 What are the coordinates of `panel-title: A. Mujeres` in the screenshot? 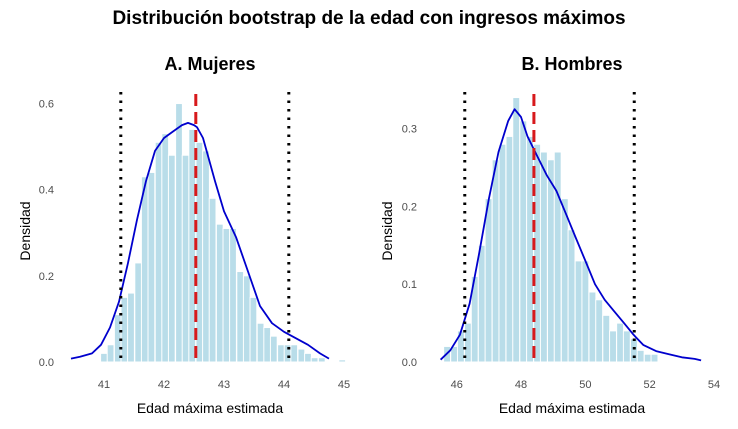 It's located at (209, 64).